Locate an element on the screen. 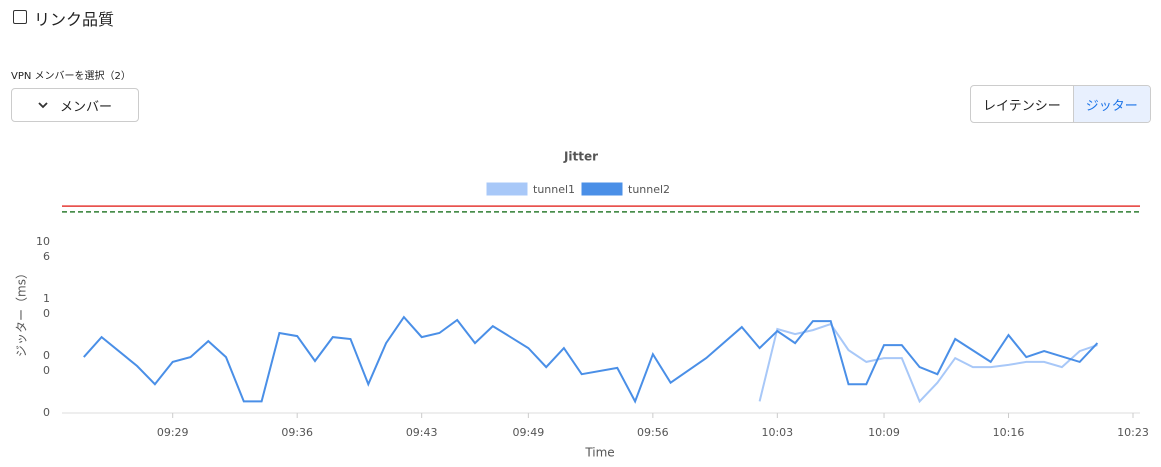  tab-group: レイテンシー ジッター is located at coordinates (1060, 104).